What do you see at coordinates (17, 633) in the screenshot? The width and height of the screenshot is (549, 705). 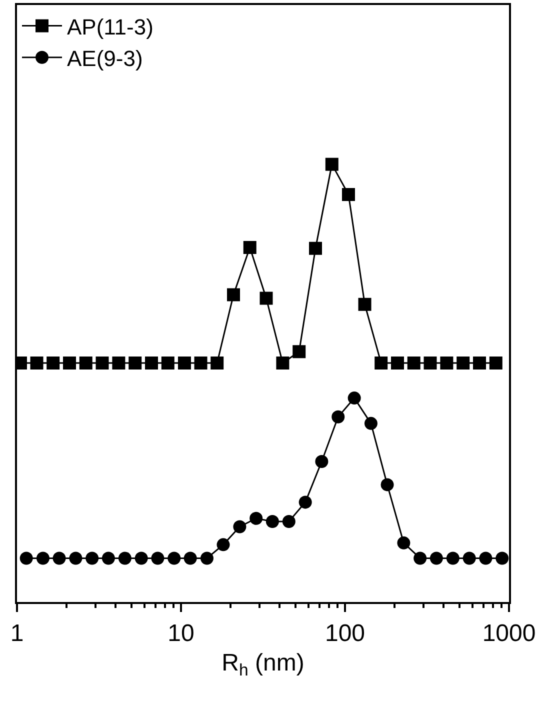 I see `x-tick-label: 1` at bounding box center [17, 633].